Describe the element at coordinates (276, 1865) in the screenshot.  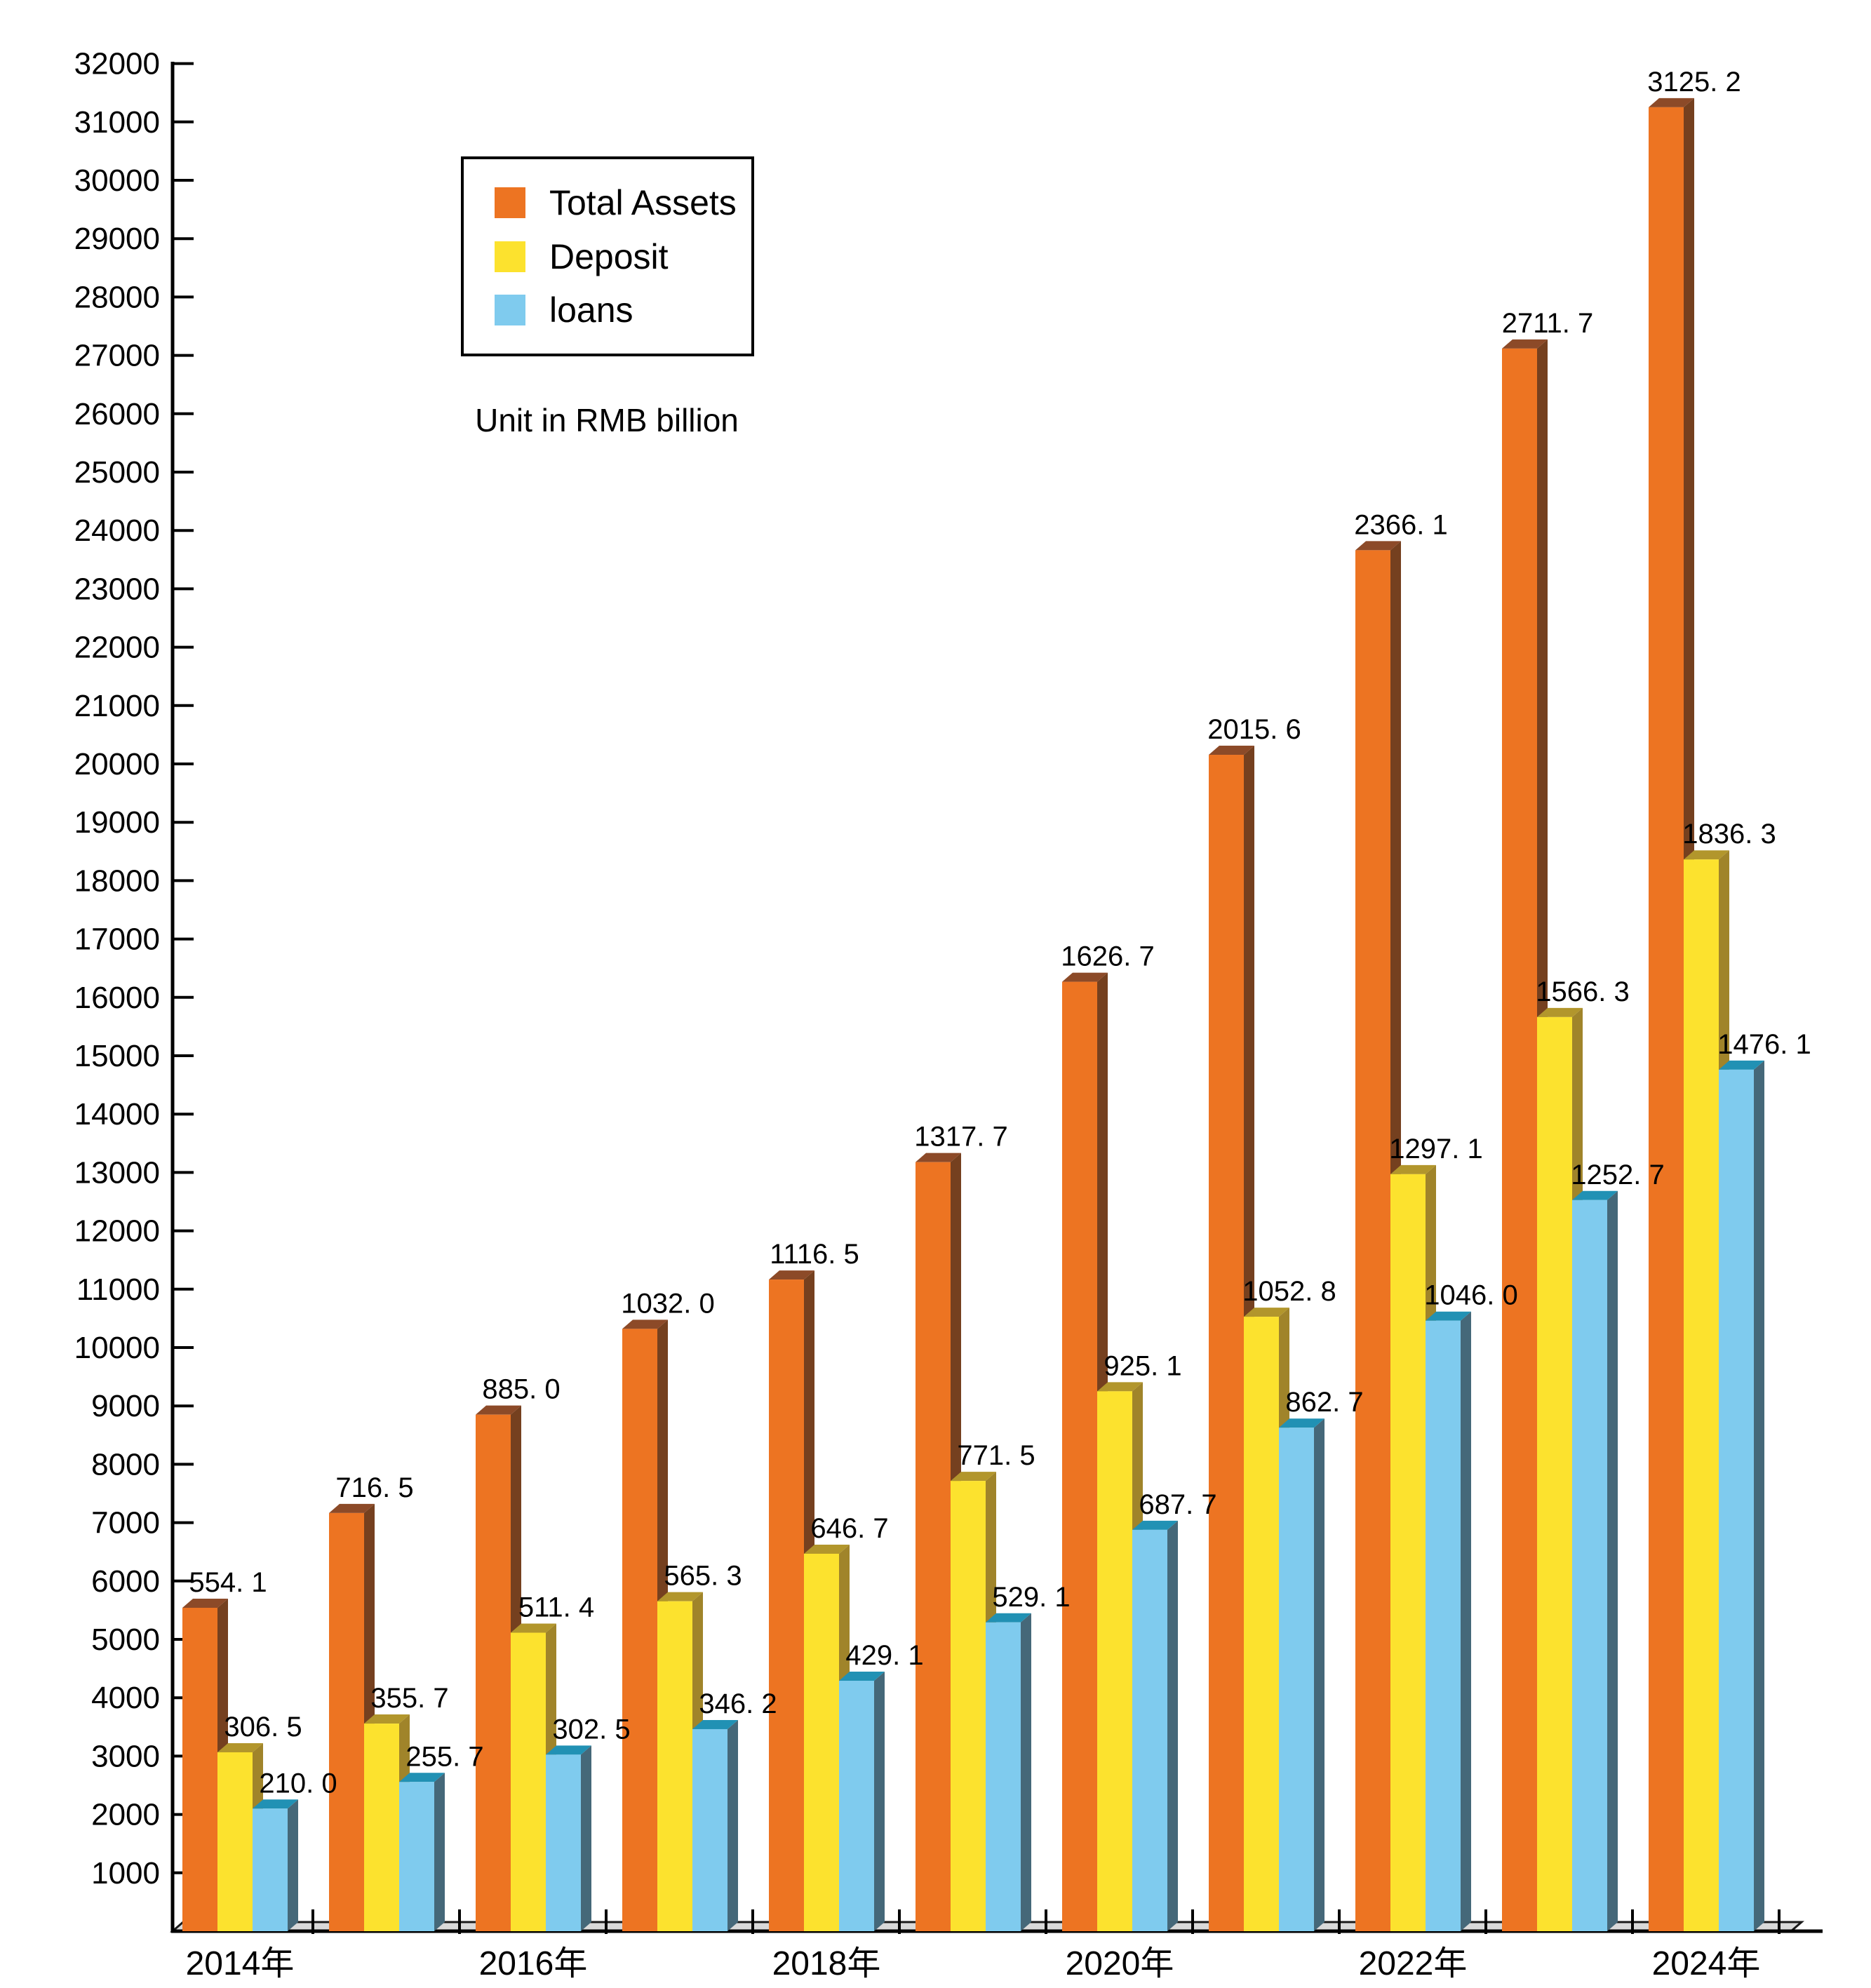
I see `bar-loans-2014` at that location.